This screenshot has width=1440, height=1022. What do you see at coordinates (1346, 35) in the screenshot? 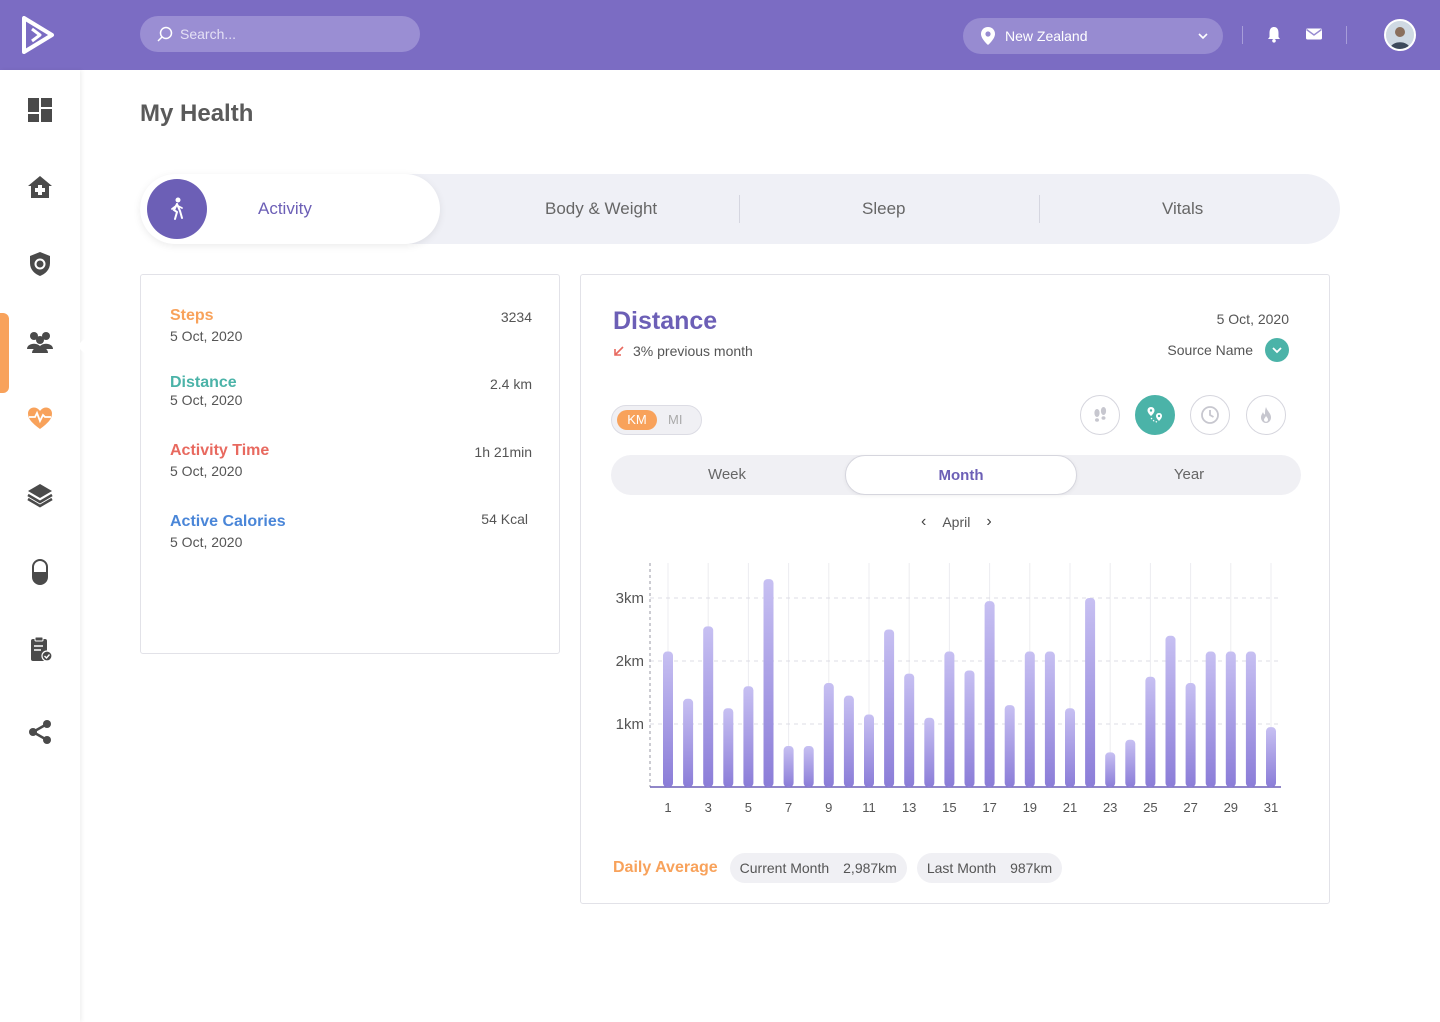
I see `divider` at bounding box center [1346, 35].